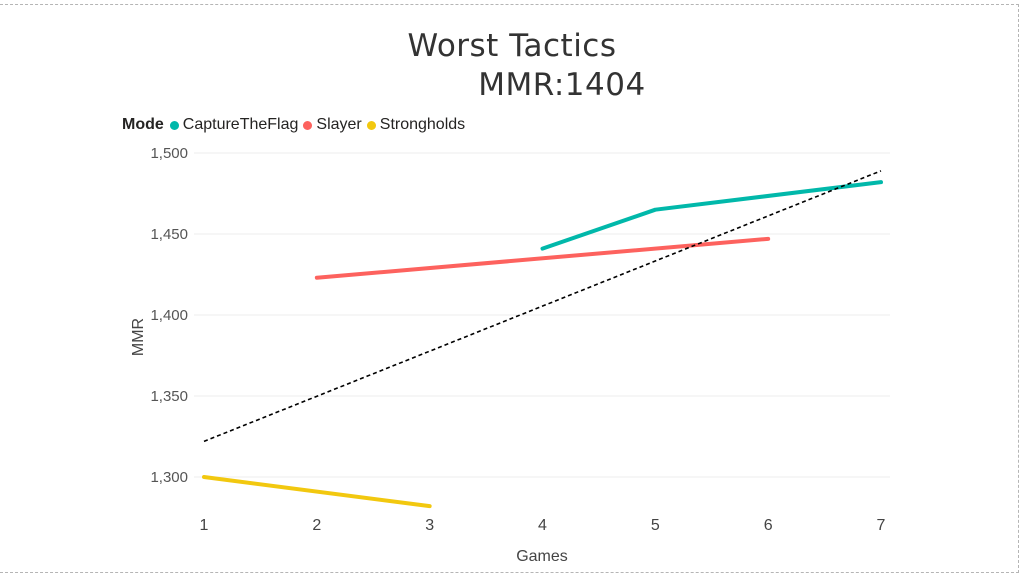 The image size is (1024, 577). Describe the element at coordinates (512, 46) in the screenshot. I see `chart-title: Worst Tactics` at that location.